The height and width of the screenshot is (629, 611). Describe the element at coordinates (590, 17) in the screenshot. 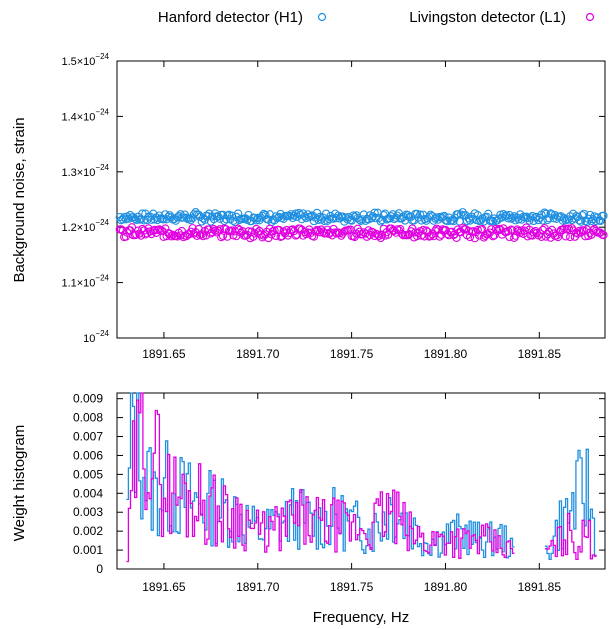

I see `legend-marker-l1` at that location.